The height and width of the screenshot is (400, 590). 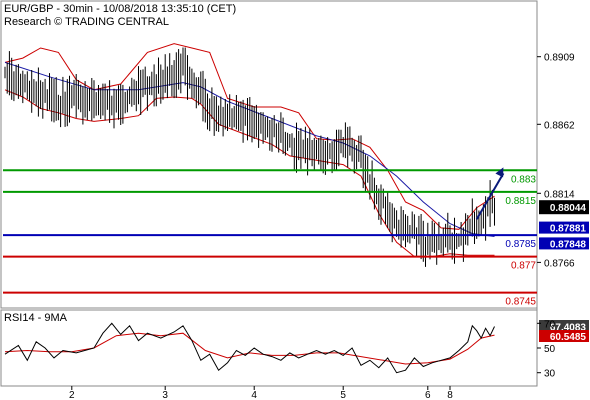 What do you see at coordinates (523, 266) in the screenshot?
I see `level-label-support: 0.877` at bounding box center [523, 266].